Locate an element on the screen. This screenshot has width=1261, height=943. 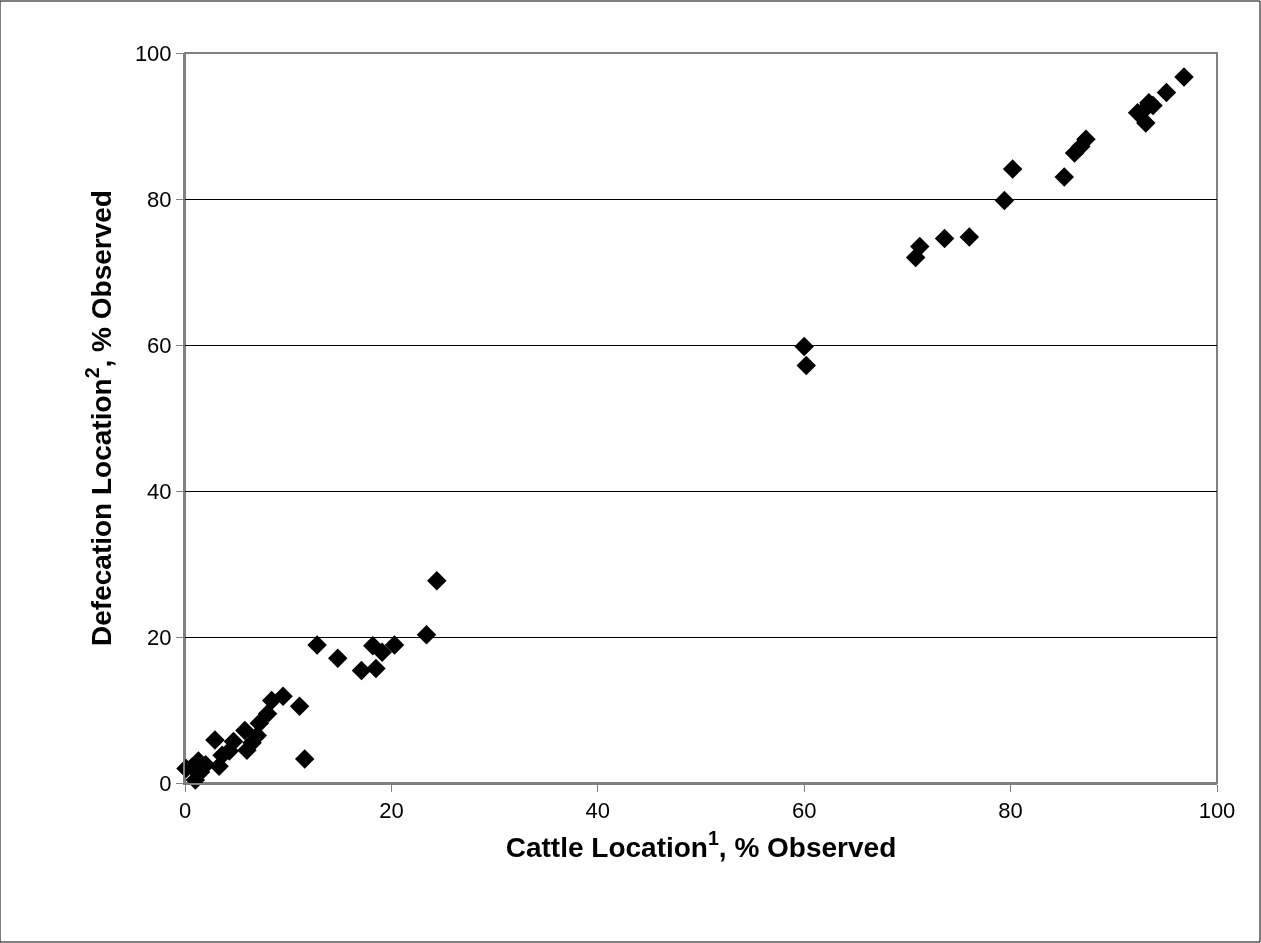
x-tick-label: 0 is located at coordinates (185, 811).